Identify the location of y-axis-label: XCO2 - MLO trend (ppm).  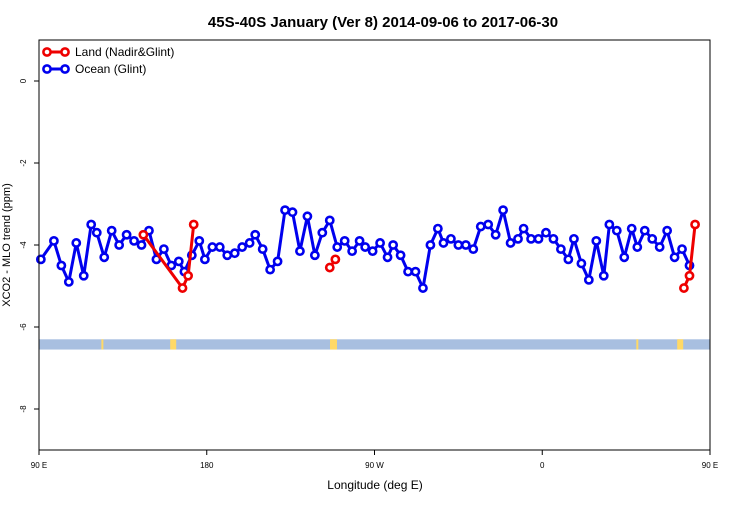
(7, 244).